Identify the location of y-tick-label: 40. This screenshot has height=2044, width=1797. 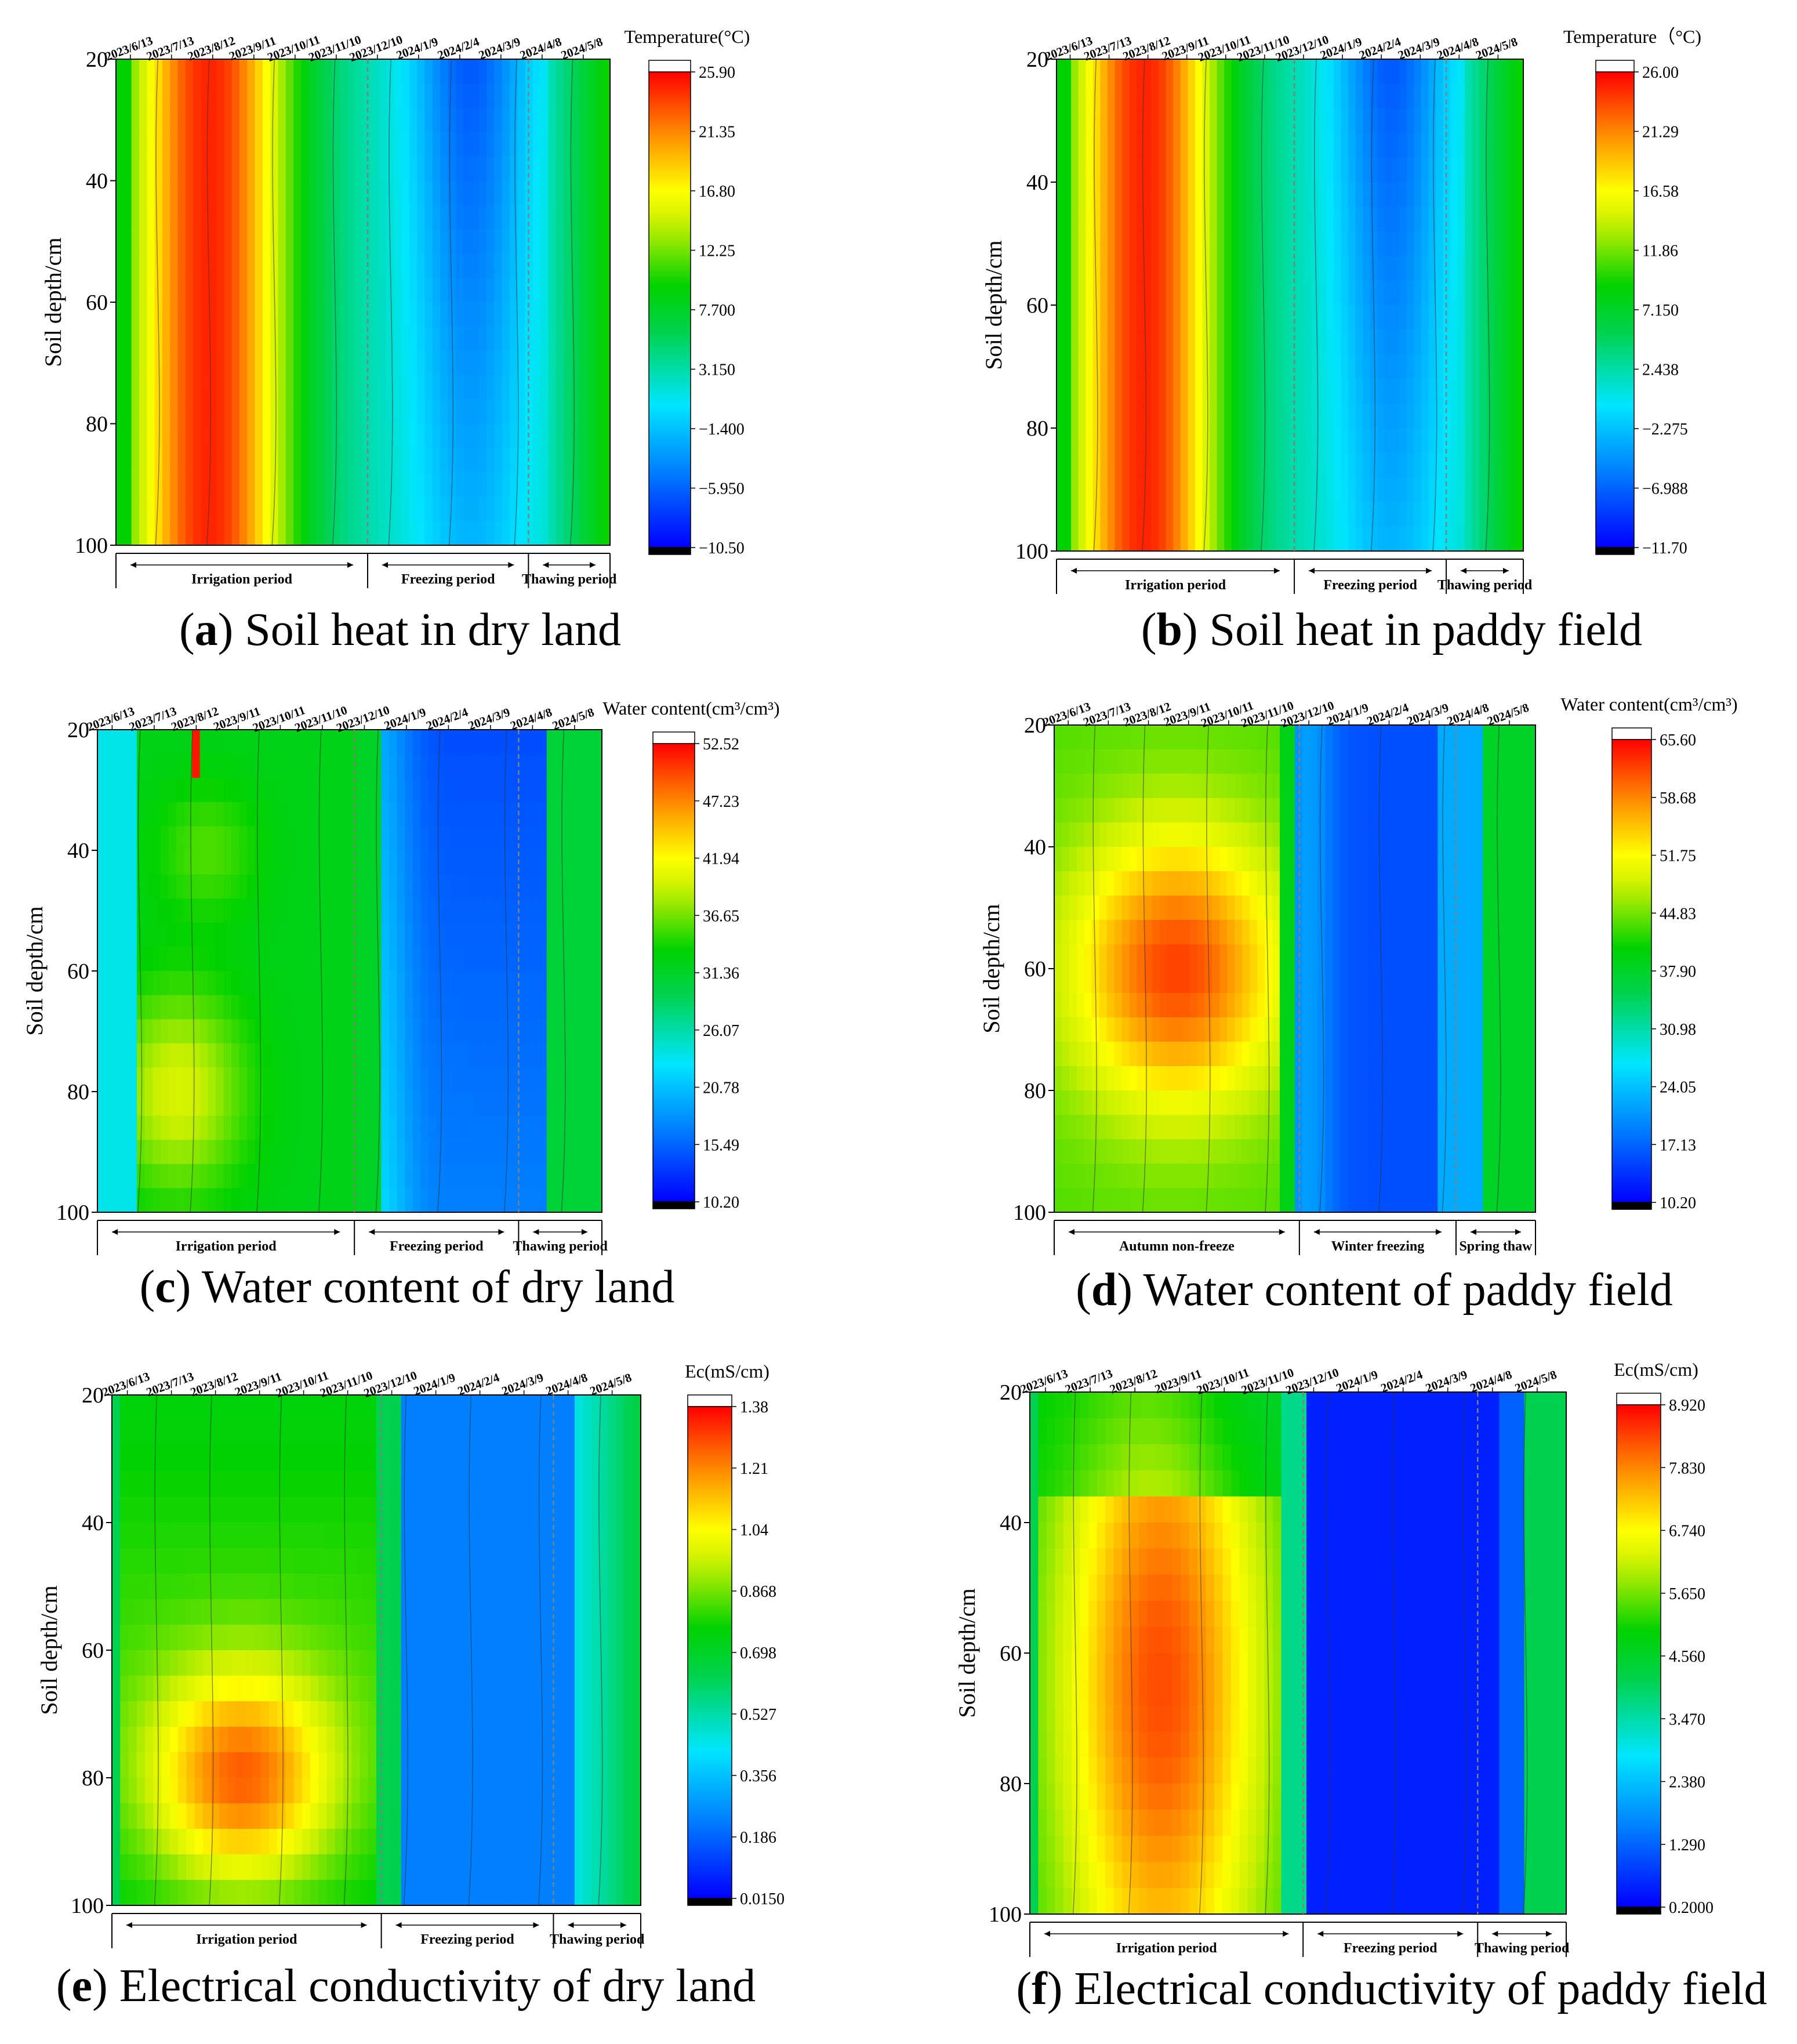
(1037, 183).